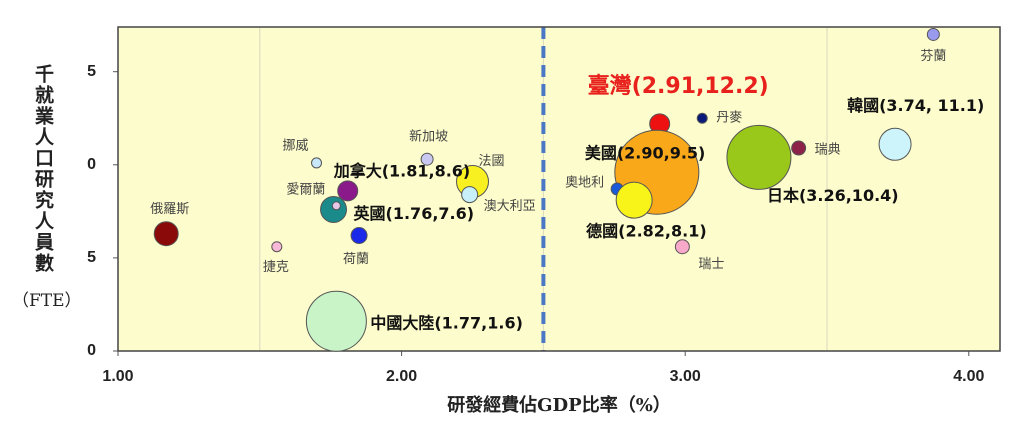  I want to click on point-label: 俄羅斯, so click(169, 209).